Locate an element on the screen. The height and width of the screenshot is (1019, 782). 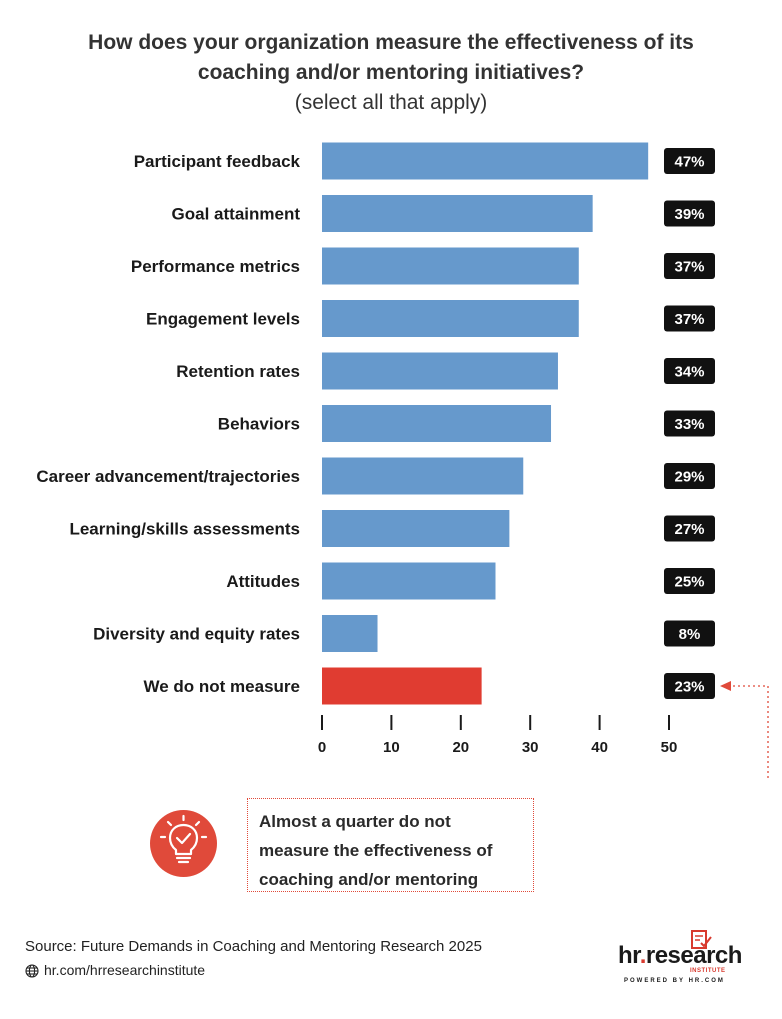
x-tick-label: 30 is located at coordinates (530, 747).